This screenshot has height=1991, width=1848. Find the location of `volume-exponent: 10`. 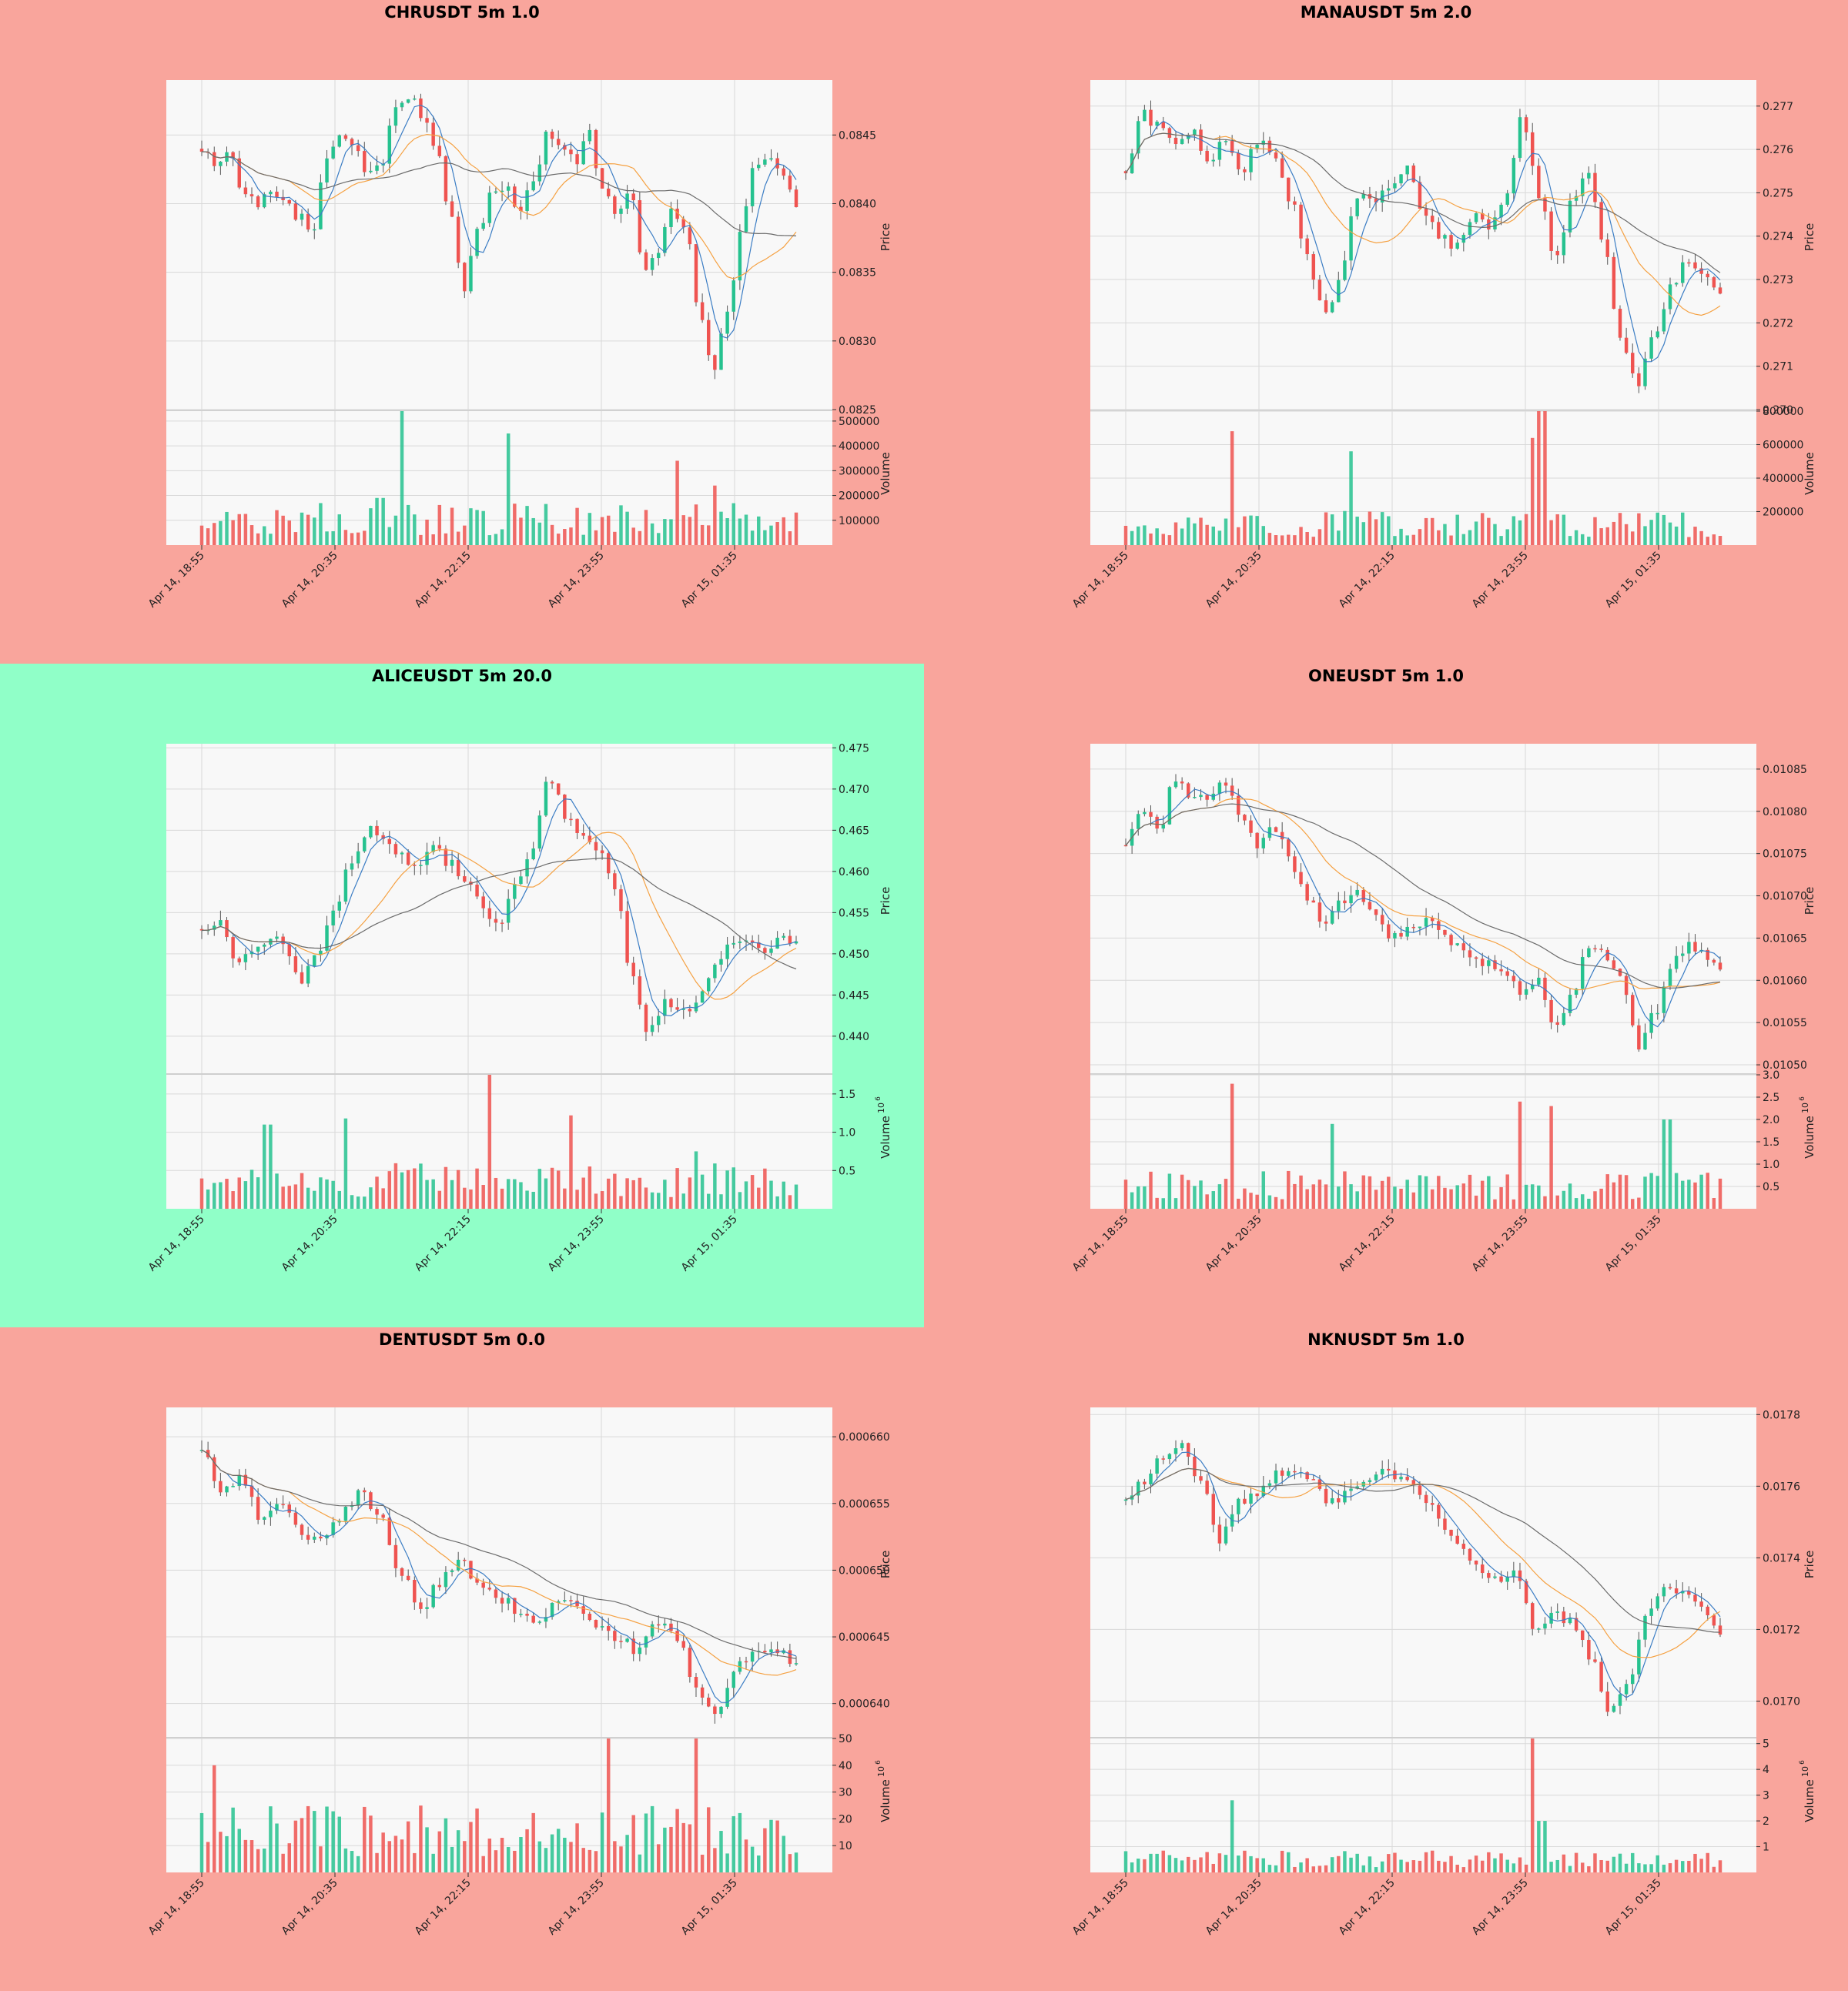

volume-exponent: 10 is located at coordinates (1805, 1771).